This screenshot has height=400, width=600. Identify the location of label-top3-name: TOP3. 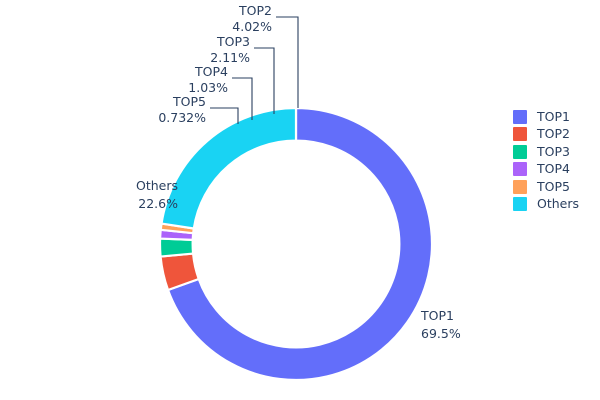
(233, 41).